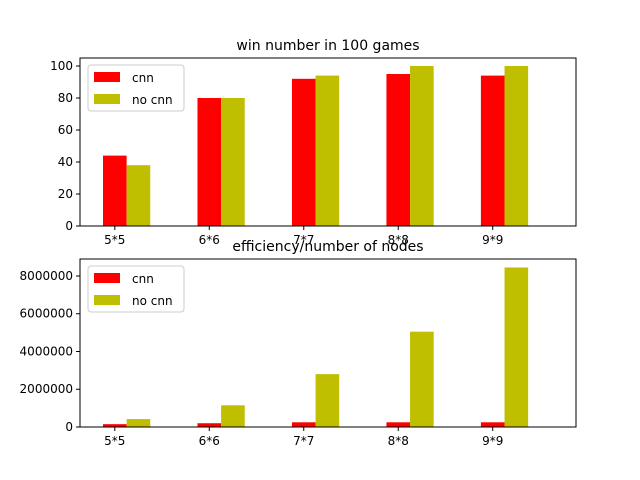 This screenshot has height=480, width=640. What do you see at coordinates (65, 194) in the screenshot?
I see `y-tick-label: 20` at bounding box center [65, 194].